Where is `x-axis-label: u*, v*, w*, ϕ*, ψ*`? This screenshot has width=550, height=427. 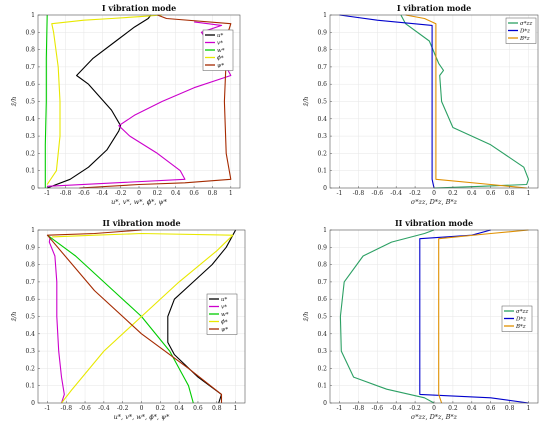
x-axis-label: u*, v*, w*, ϕ*, ψ* is located at coordinates (139, 202).